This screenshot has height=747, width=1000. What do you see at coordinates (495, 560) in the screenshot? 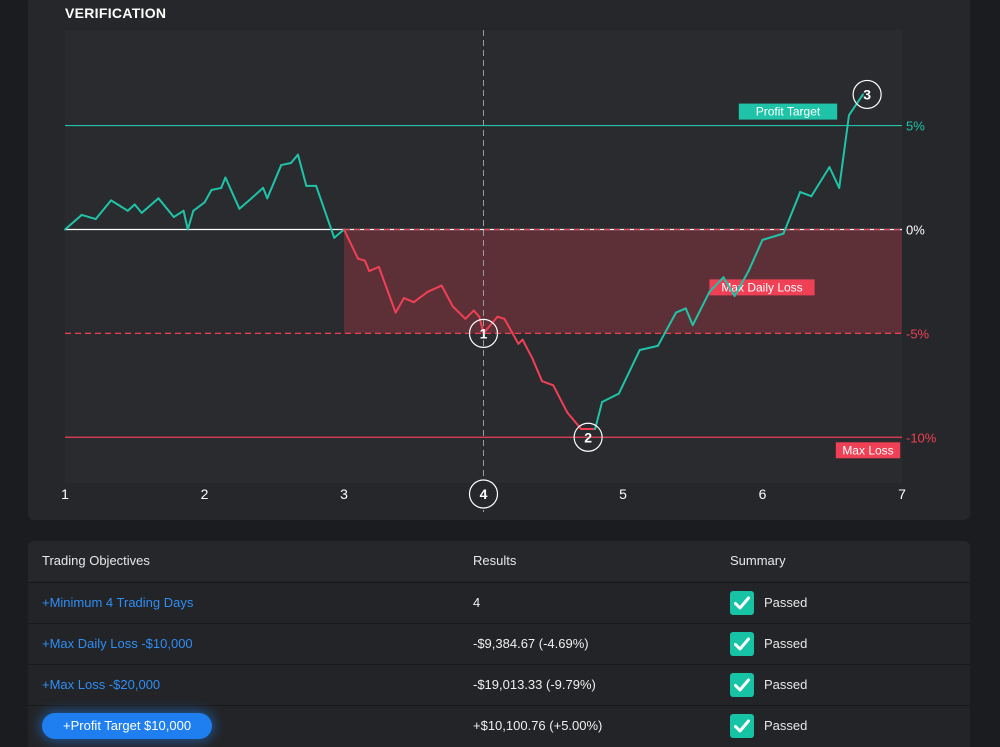
I see `header-results: Results` at bounding box center [495, 560].